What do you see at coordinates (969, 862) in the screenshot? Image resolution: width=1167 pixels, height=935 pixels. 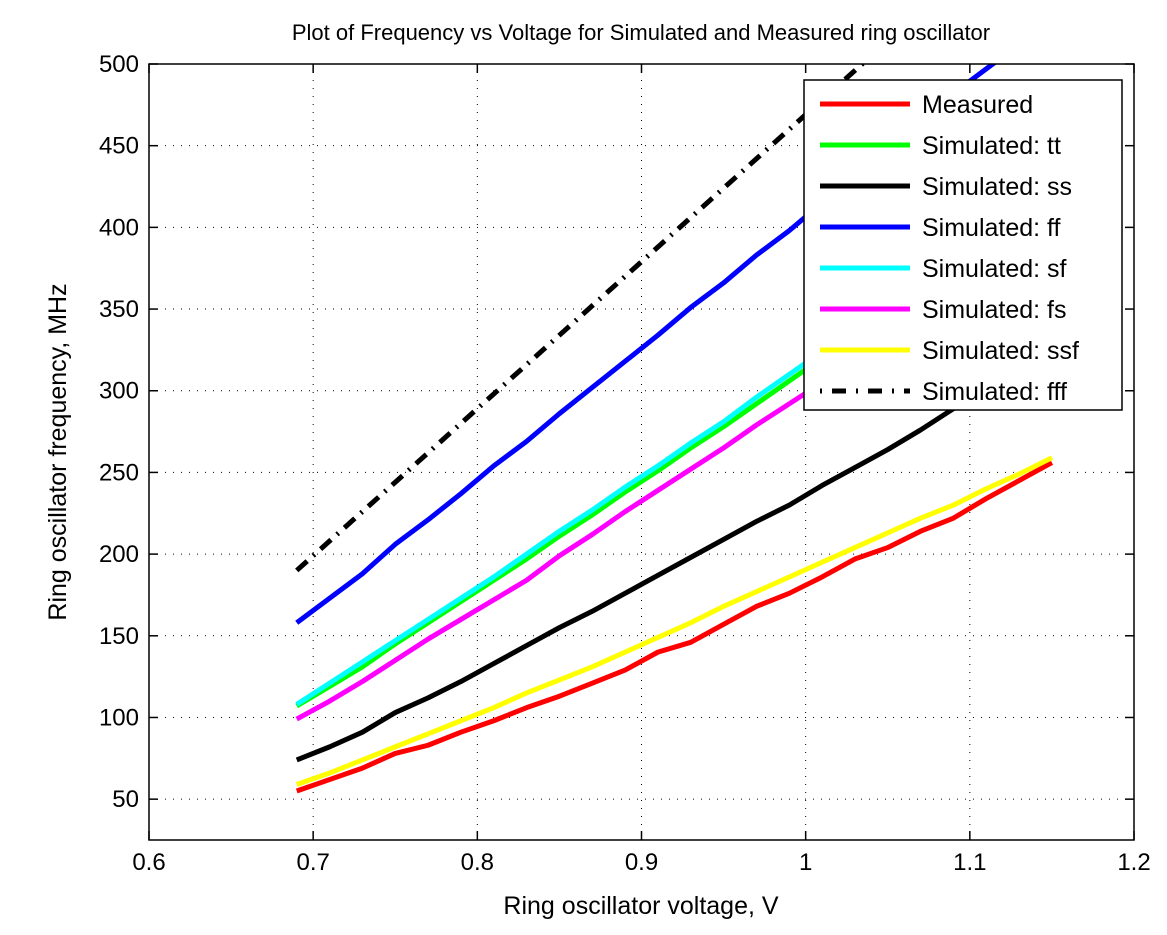 I see `x-tick-label: 1.1` at bounding box center [969, 862].